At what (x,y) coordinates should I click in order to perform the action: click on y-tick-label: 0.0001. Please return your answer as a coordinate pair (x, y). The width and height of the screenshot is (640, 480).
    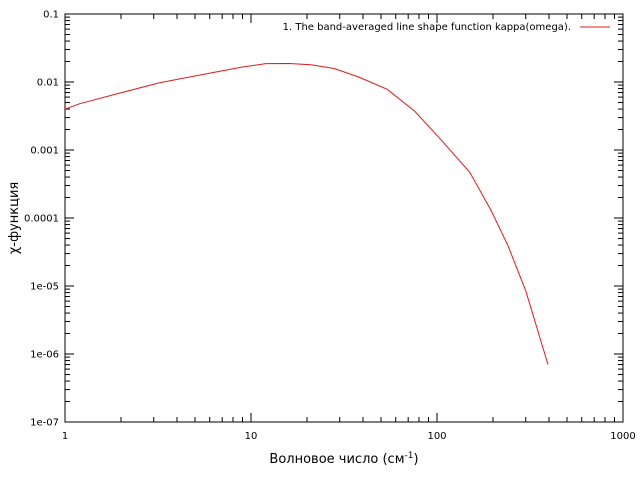
    Looking at the image, I should click on (41, 219).